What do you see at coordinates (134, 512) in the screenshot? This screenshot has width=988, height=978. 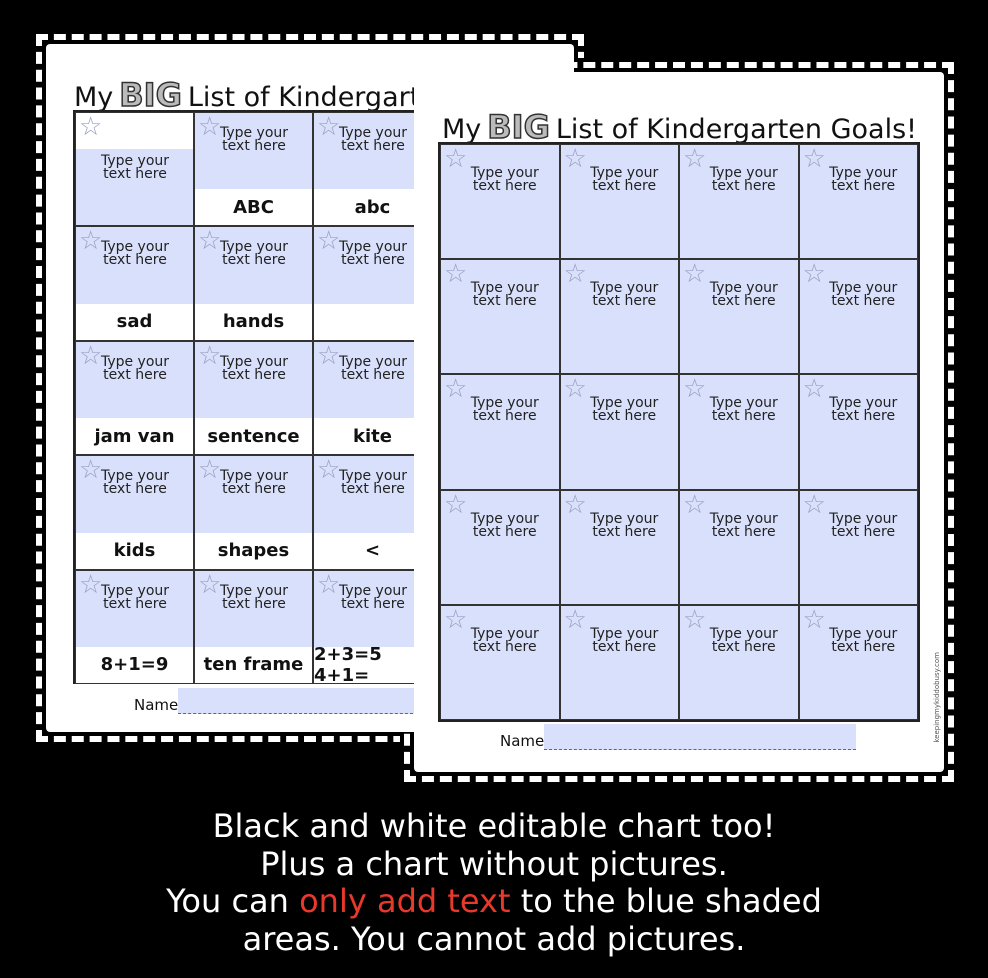 I see `goal-cell: ☆ Type your text here kids` at bounding box center [134, 512].